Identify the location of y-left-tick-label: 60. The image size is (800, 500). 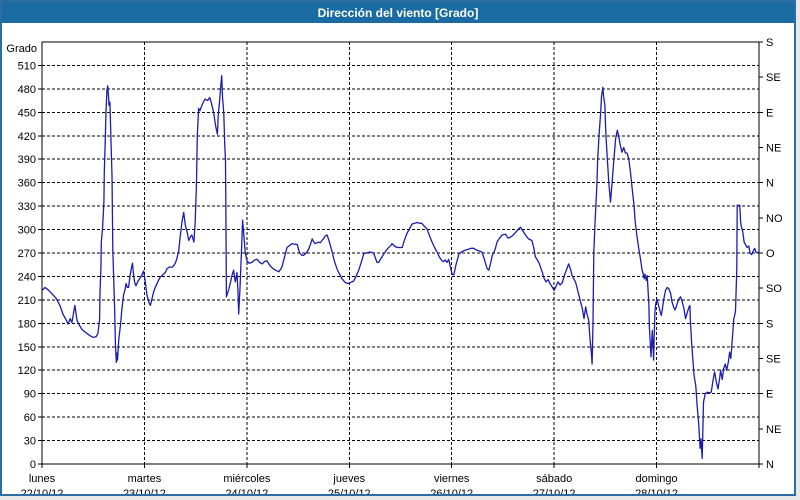
(30, 418).